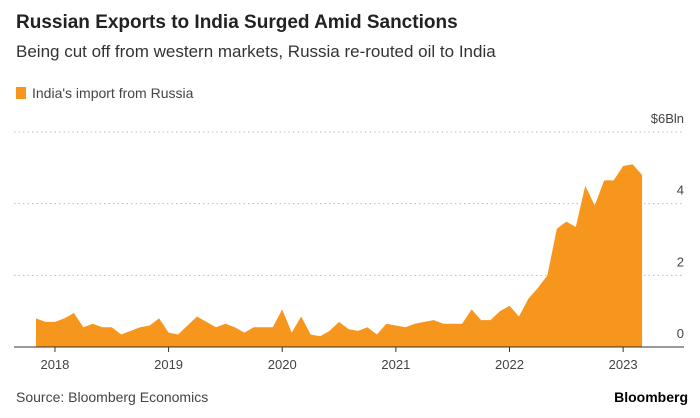 The image size is (700, 418). I want to click on x-tick-label: 2021, so click(395, 364).